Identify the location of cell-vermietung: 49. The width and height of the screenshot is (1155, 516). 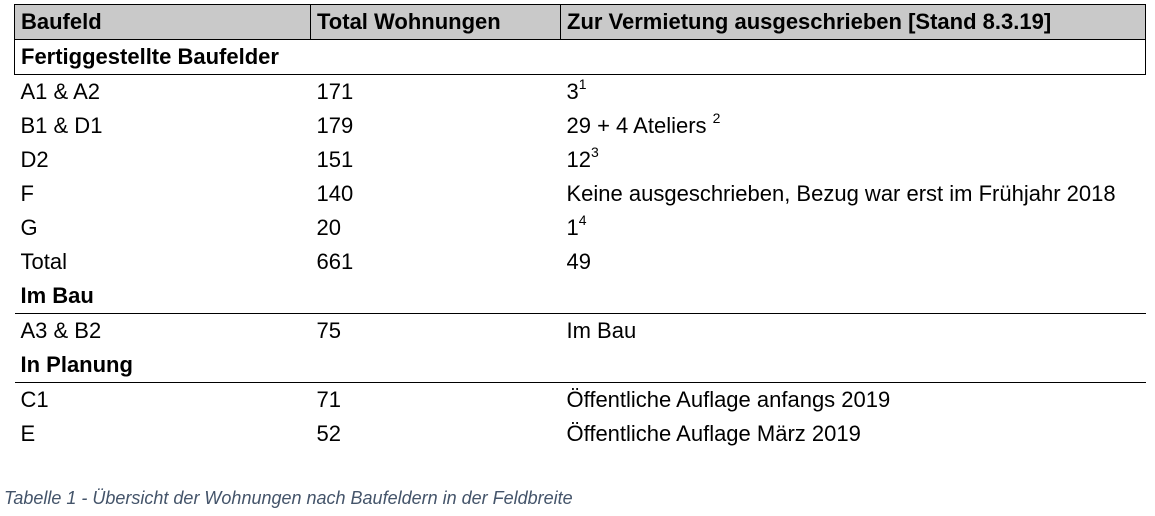
(578, 261).